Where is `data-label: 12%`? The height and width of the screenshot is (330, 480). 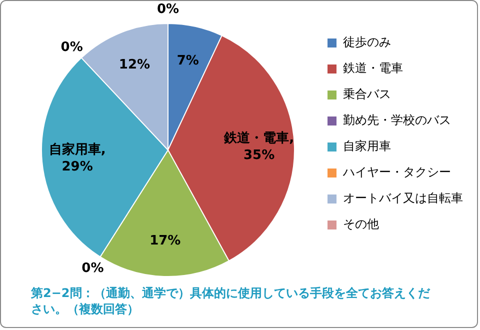
data-label: 12% is located at coordinates (134, 65).